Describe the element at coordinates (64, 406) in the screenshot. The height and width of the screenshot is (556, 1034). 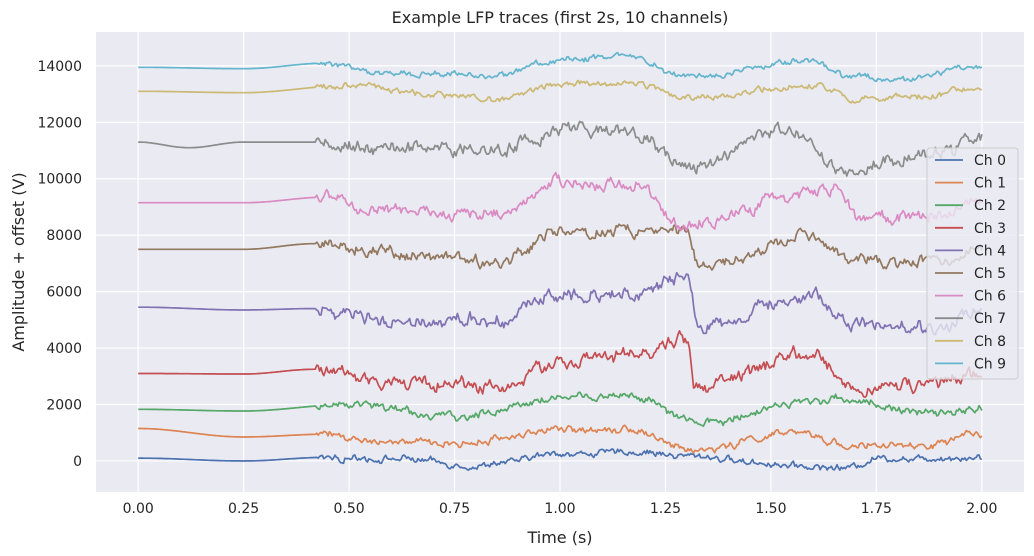
I see `y-tick-label: 2000` at that location.